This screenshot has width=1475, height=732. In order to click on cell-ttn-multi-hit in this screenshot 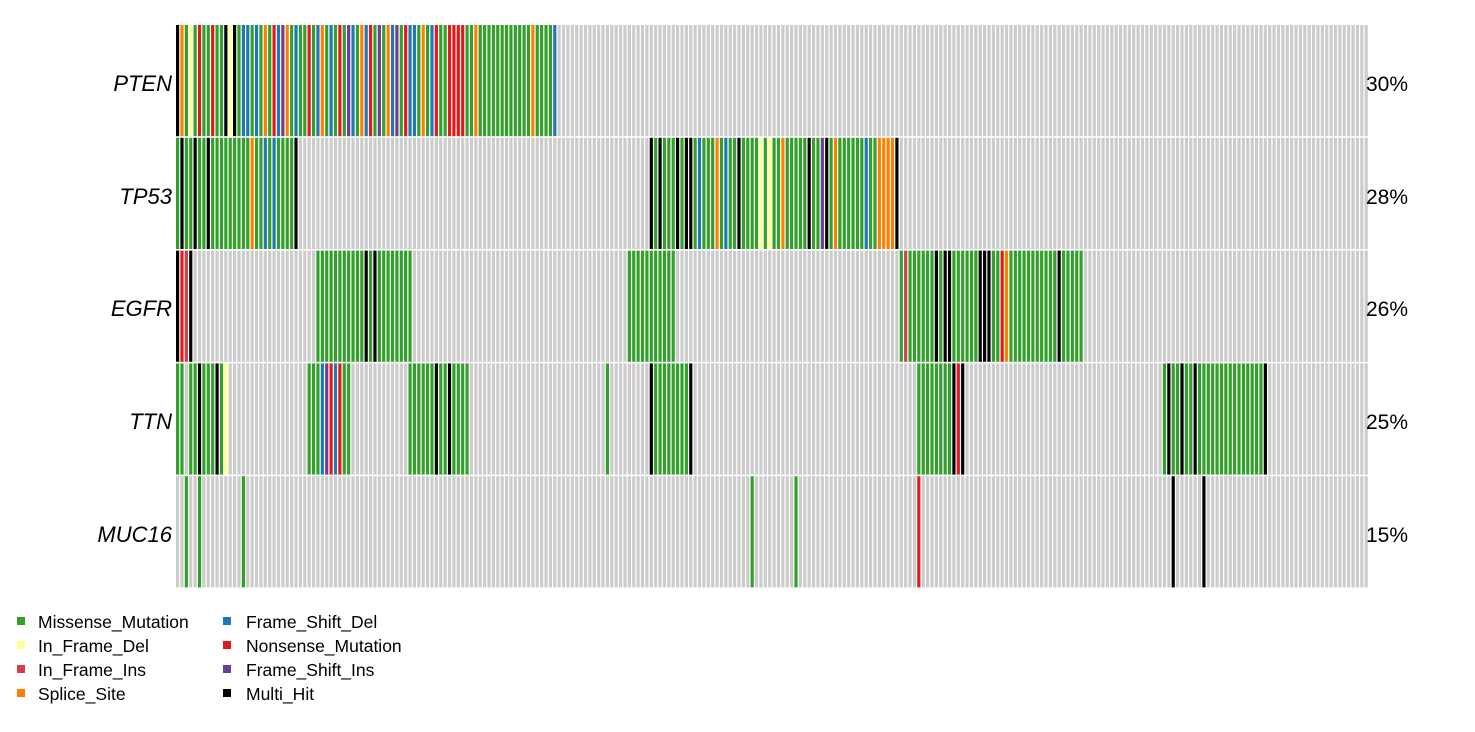, I will do `click(691, 419)`.